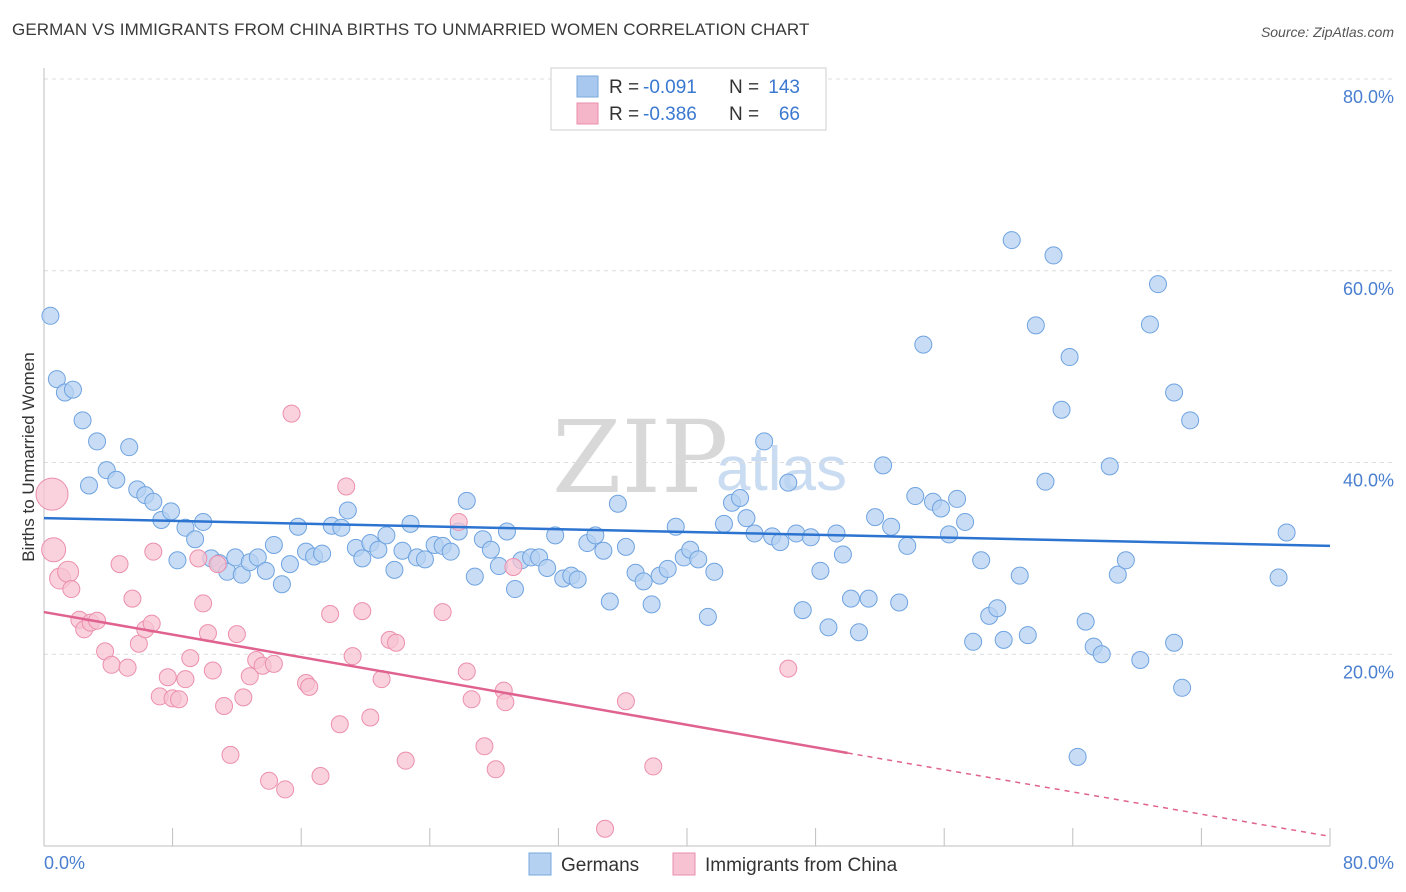 The image size is (1406, 892). What do you see at coordinates (744, 114) in the screenshot?
I see `stats-legend-n-label-china: N =` at bounding box center [744, 114].